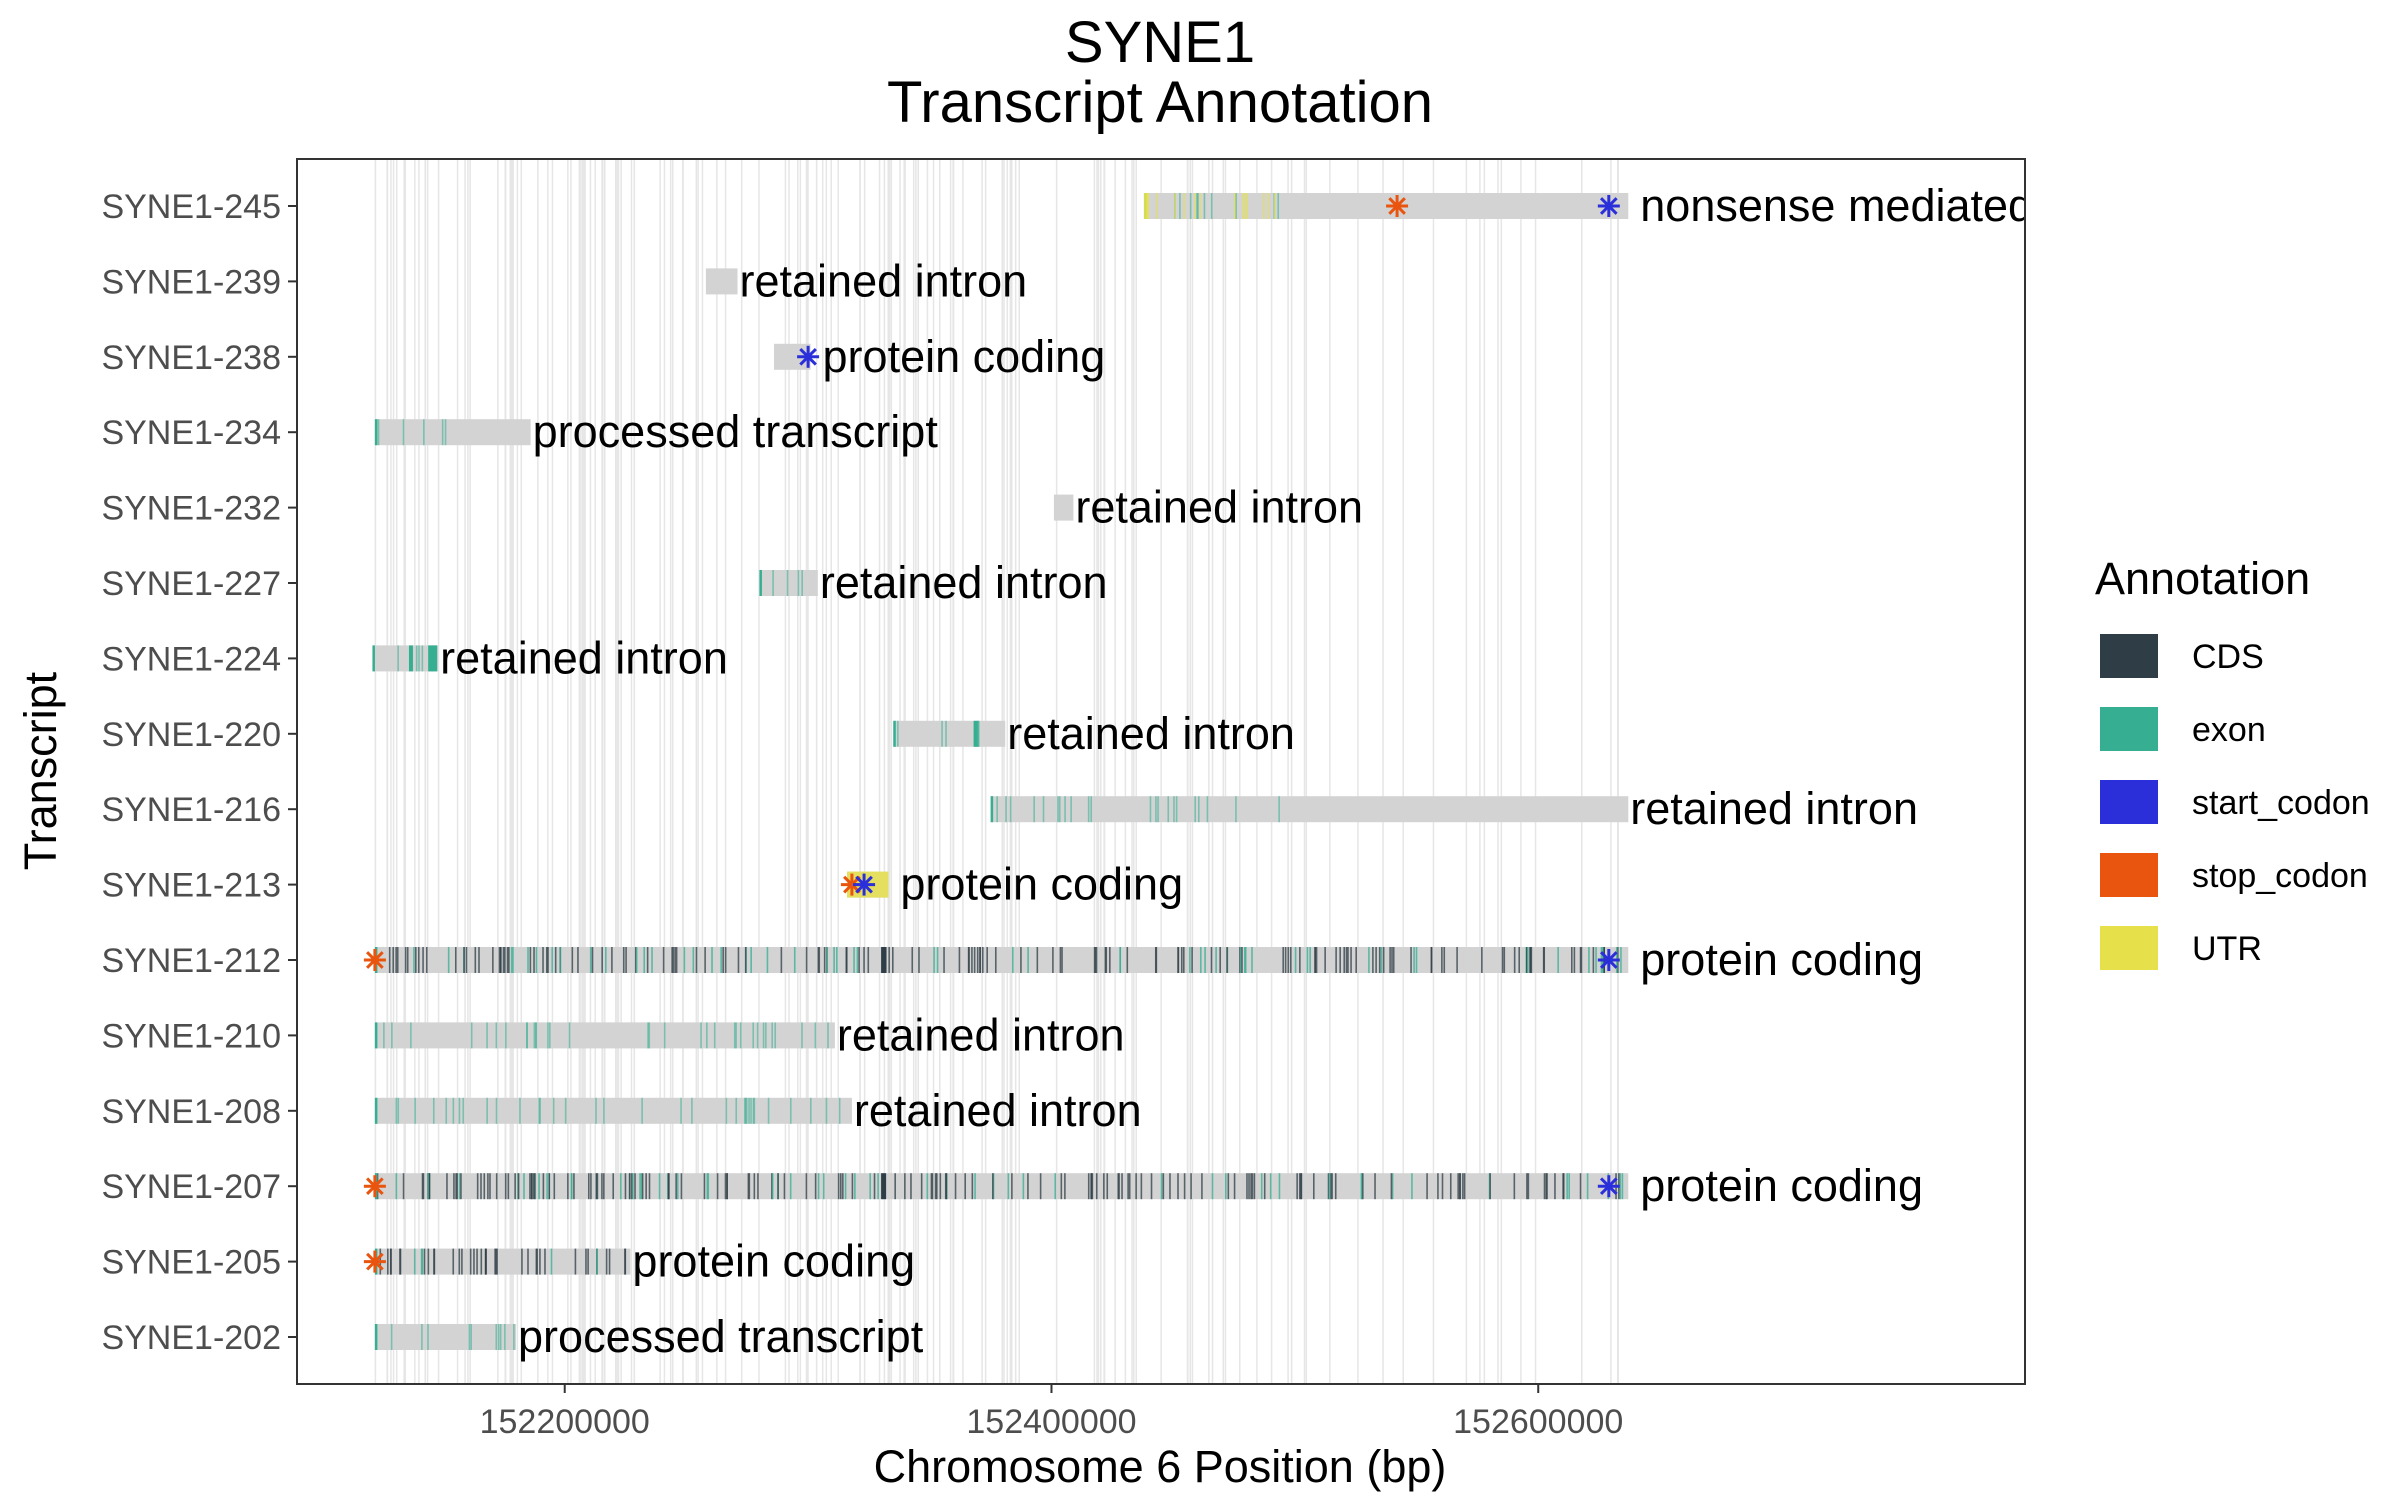 The height and width of the screenshot is (1500, 2400). I want to click on x-tick-label: 152400000, so click(1051, 1422).